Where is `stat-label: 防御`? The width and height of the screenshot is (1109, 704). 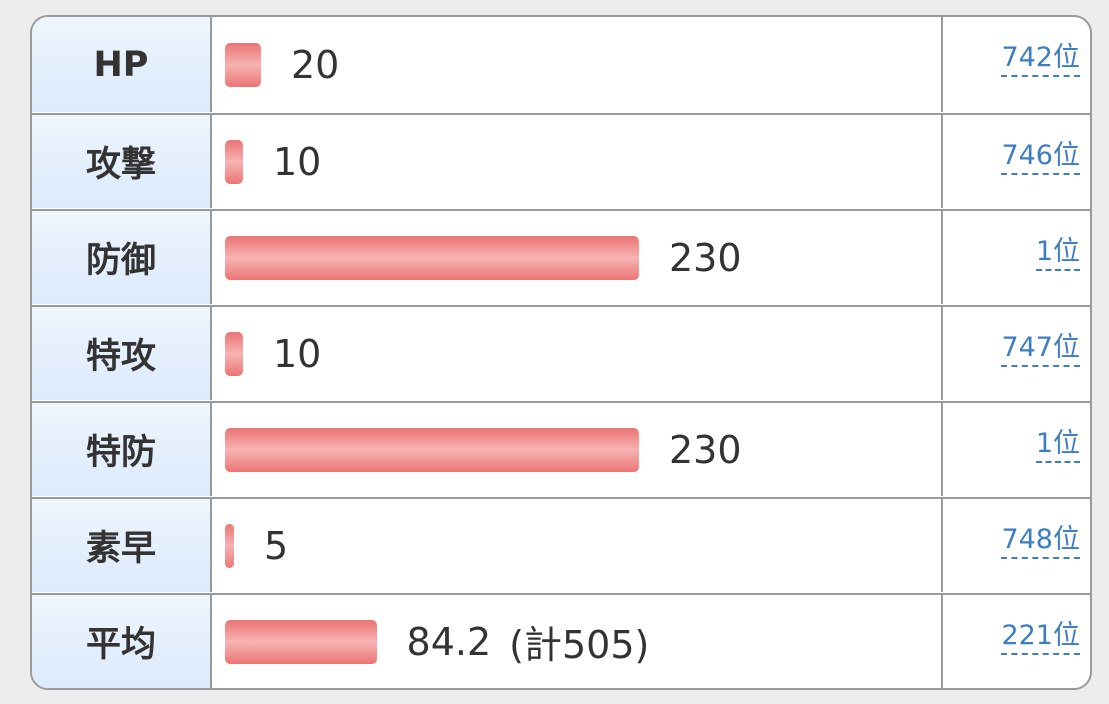 stat-label: 防御 is located at coordinates (122, 257).